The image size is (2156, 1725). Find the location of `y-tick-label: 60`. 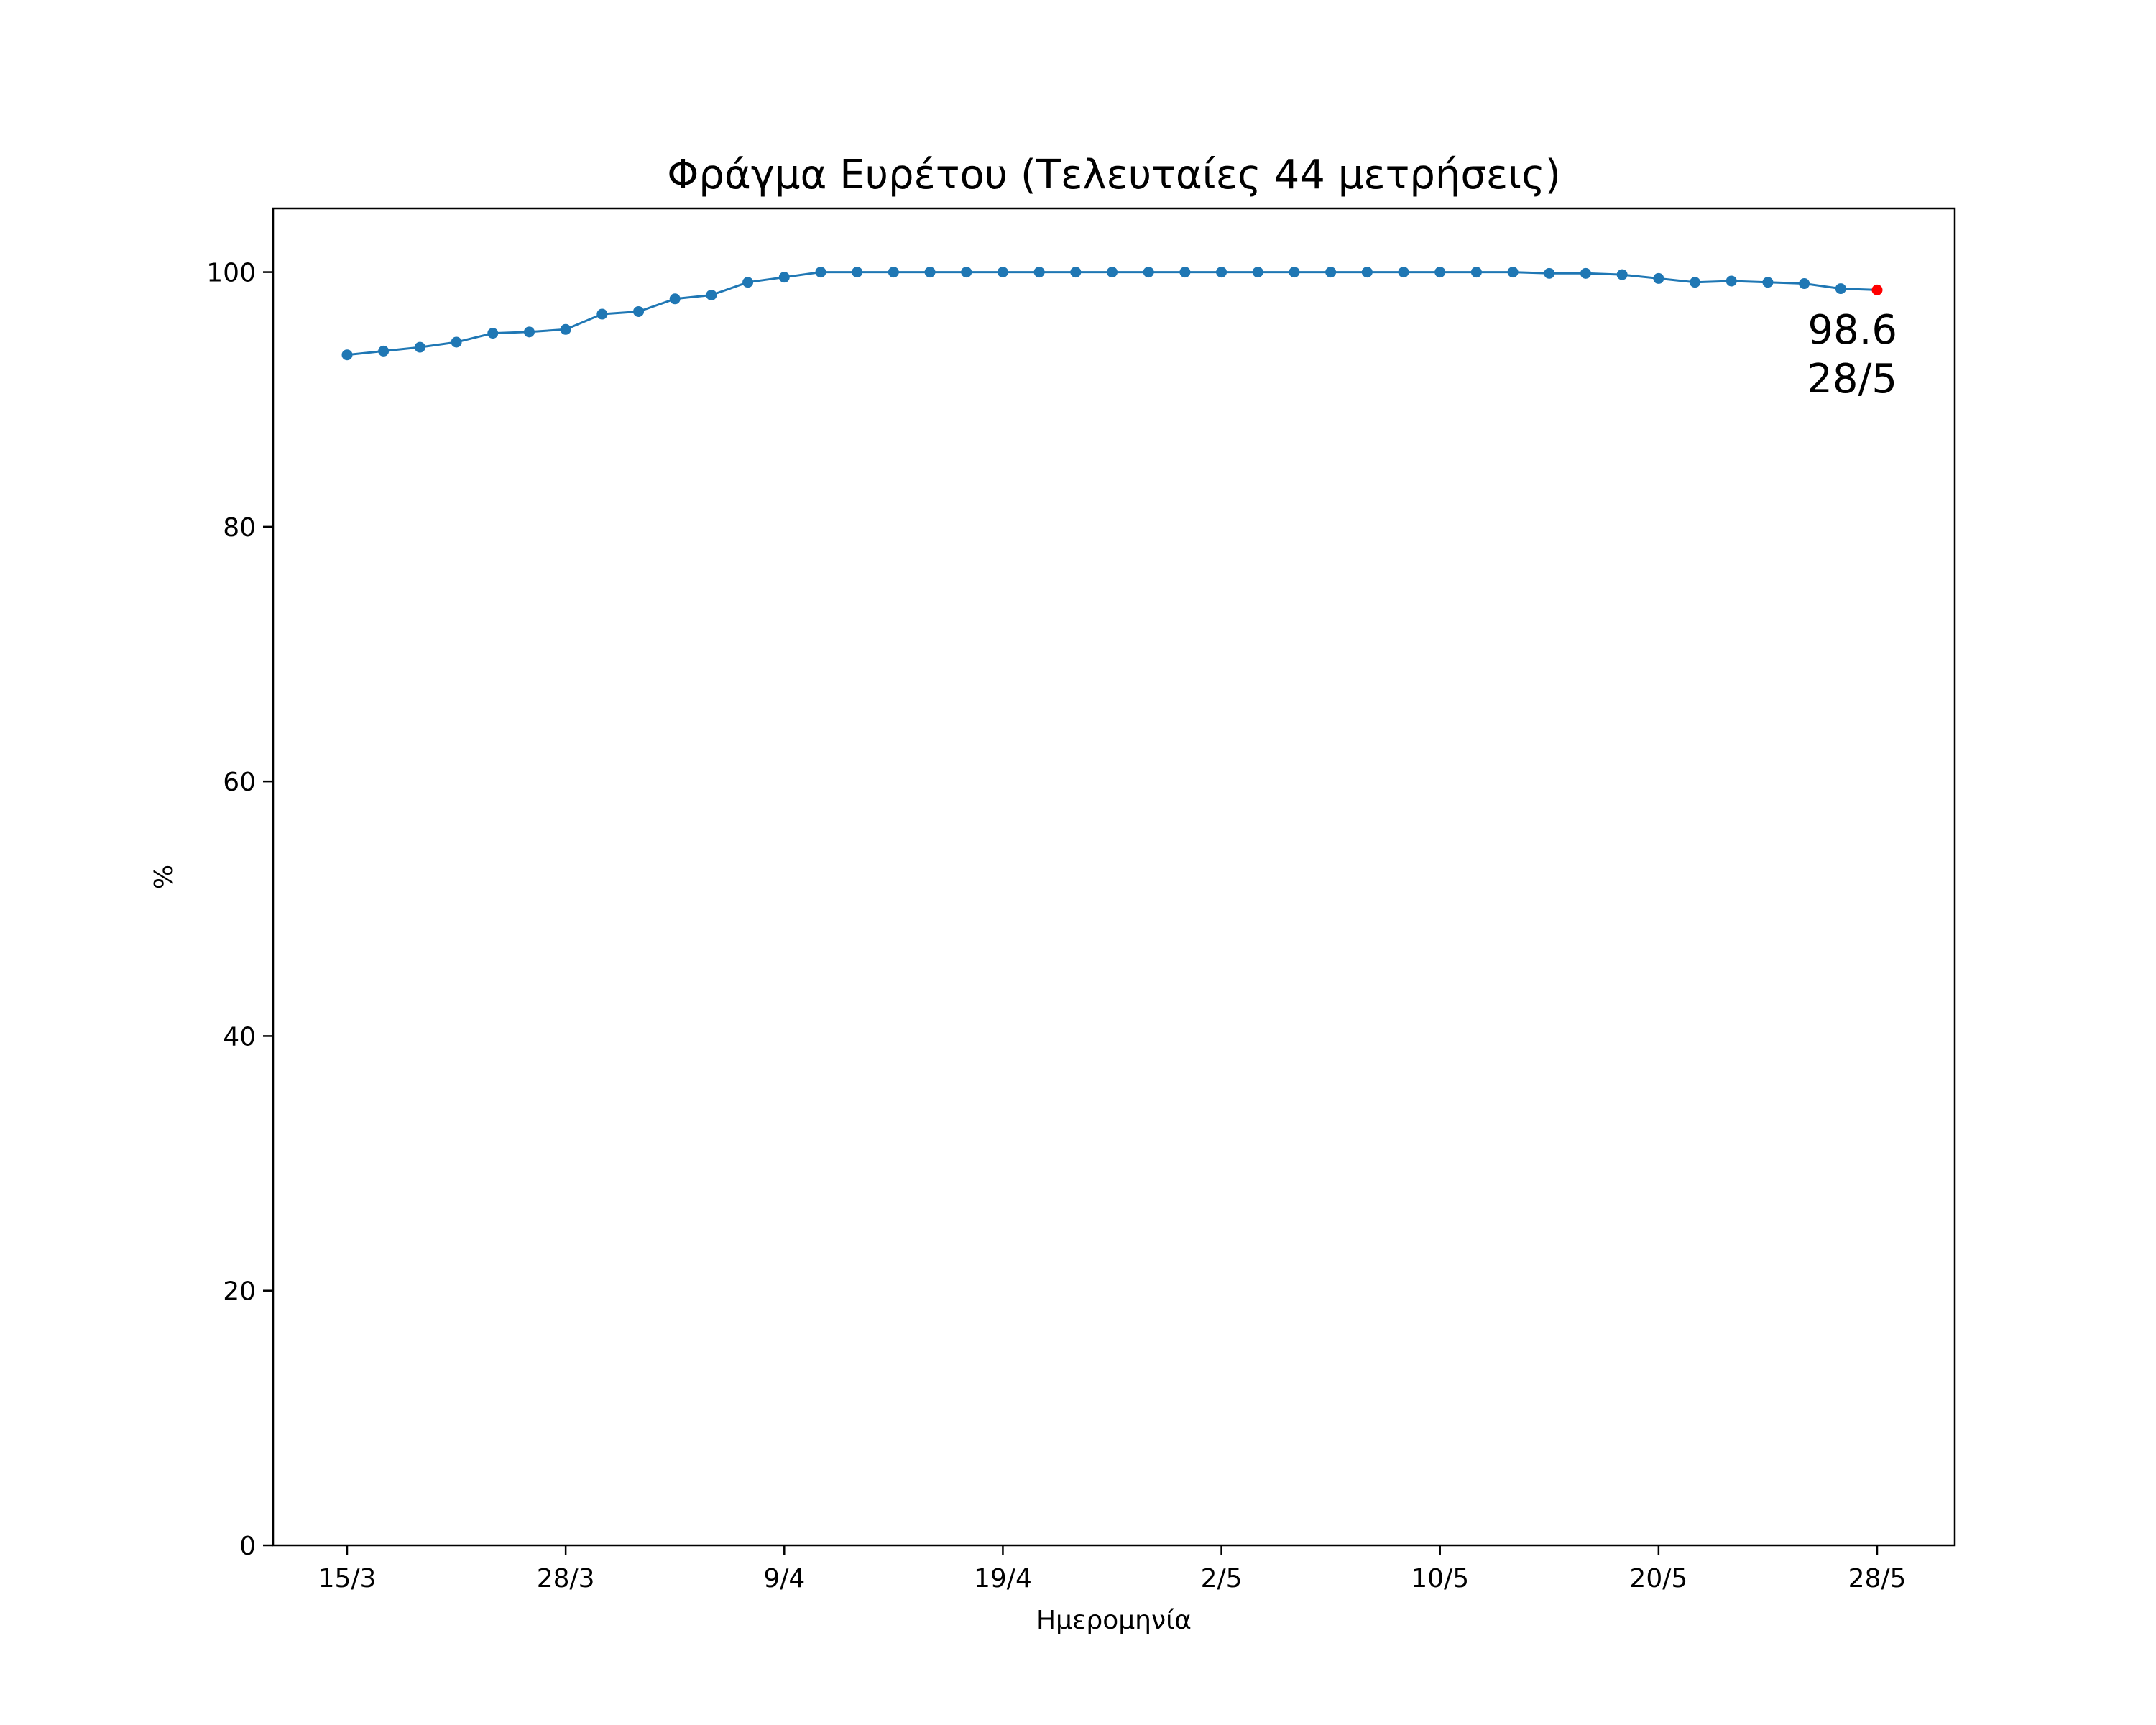

y-tick-label: 60 is located at coordinates (239, 782).